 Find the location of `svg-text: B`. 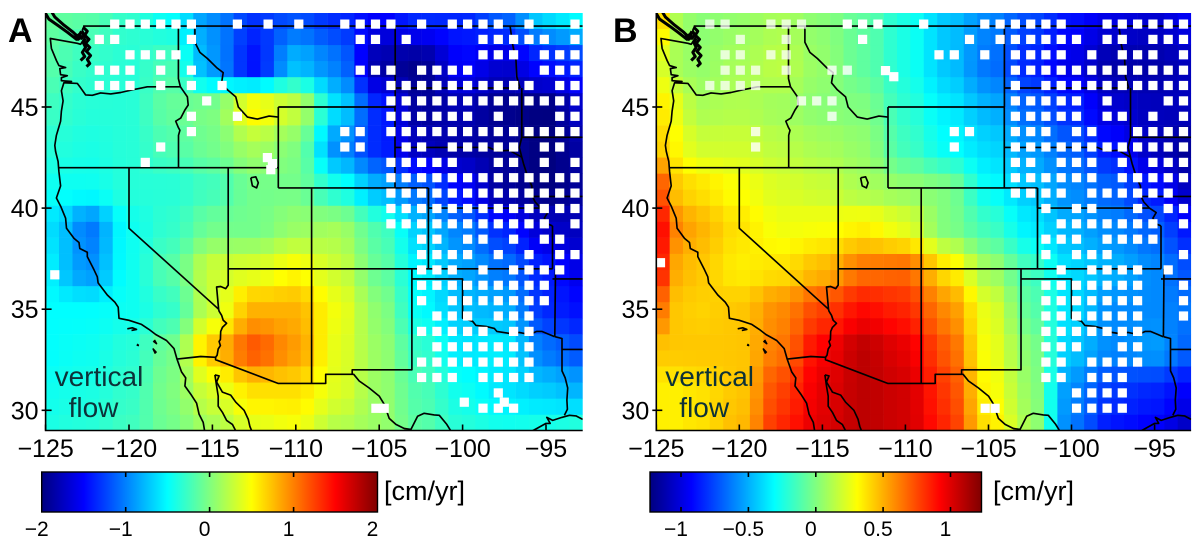

svg-text: B is located at coordinates (625, 31).